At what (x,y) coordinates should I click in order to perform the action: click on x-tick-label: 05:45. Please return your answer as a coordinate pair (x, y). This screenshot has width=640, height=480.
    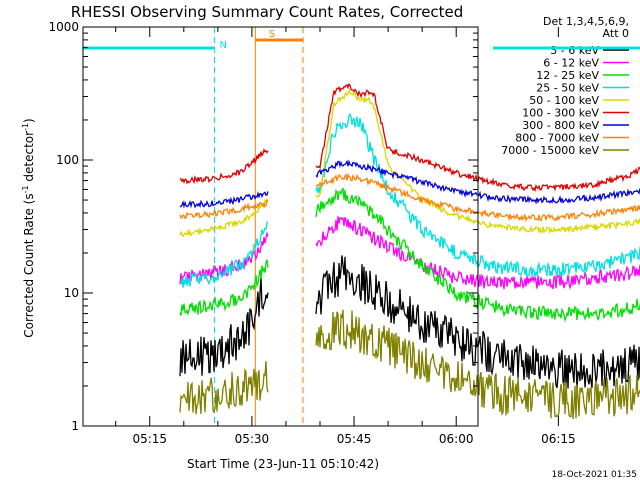
    Looking at the image, I should click on (354, 439).